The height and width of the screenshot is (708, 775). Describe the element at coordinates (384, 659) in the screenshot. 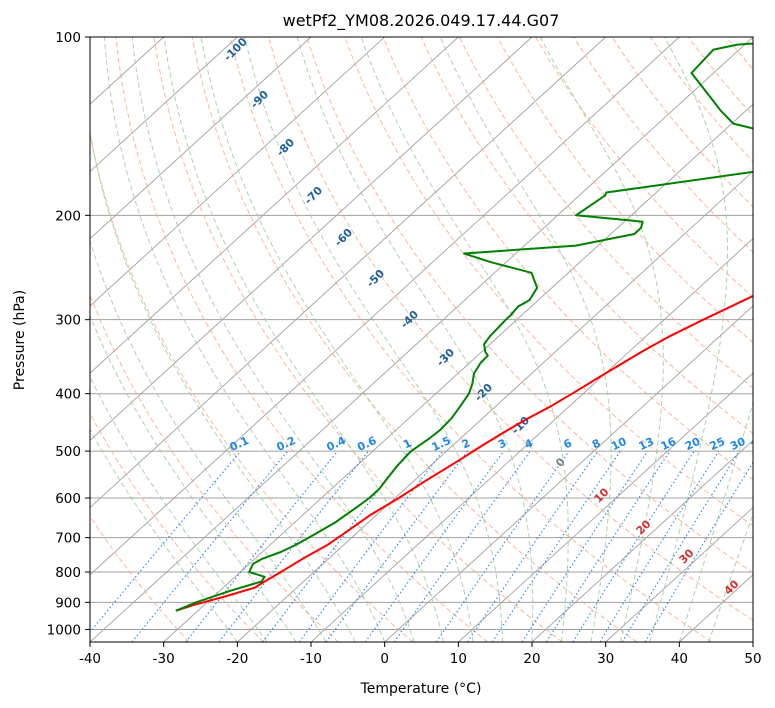

I see `x-tick-label: 0` at that location.